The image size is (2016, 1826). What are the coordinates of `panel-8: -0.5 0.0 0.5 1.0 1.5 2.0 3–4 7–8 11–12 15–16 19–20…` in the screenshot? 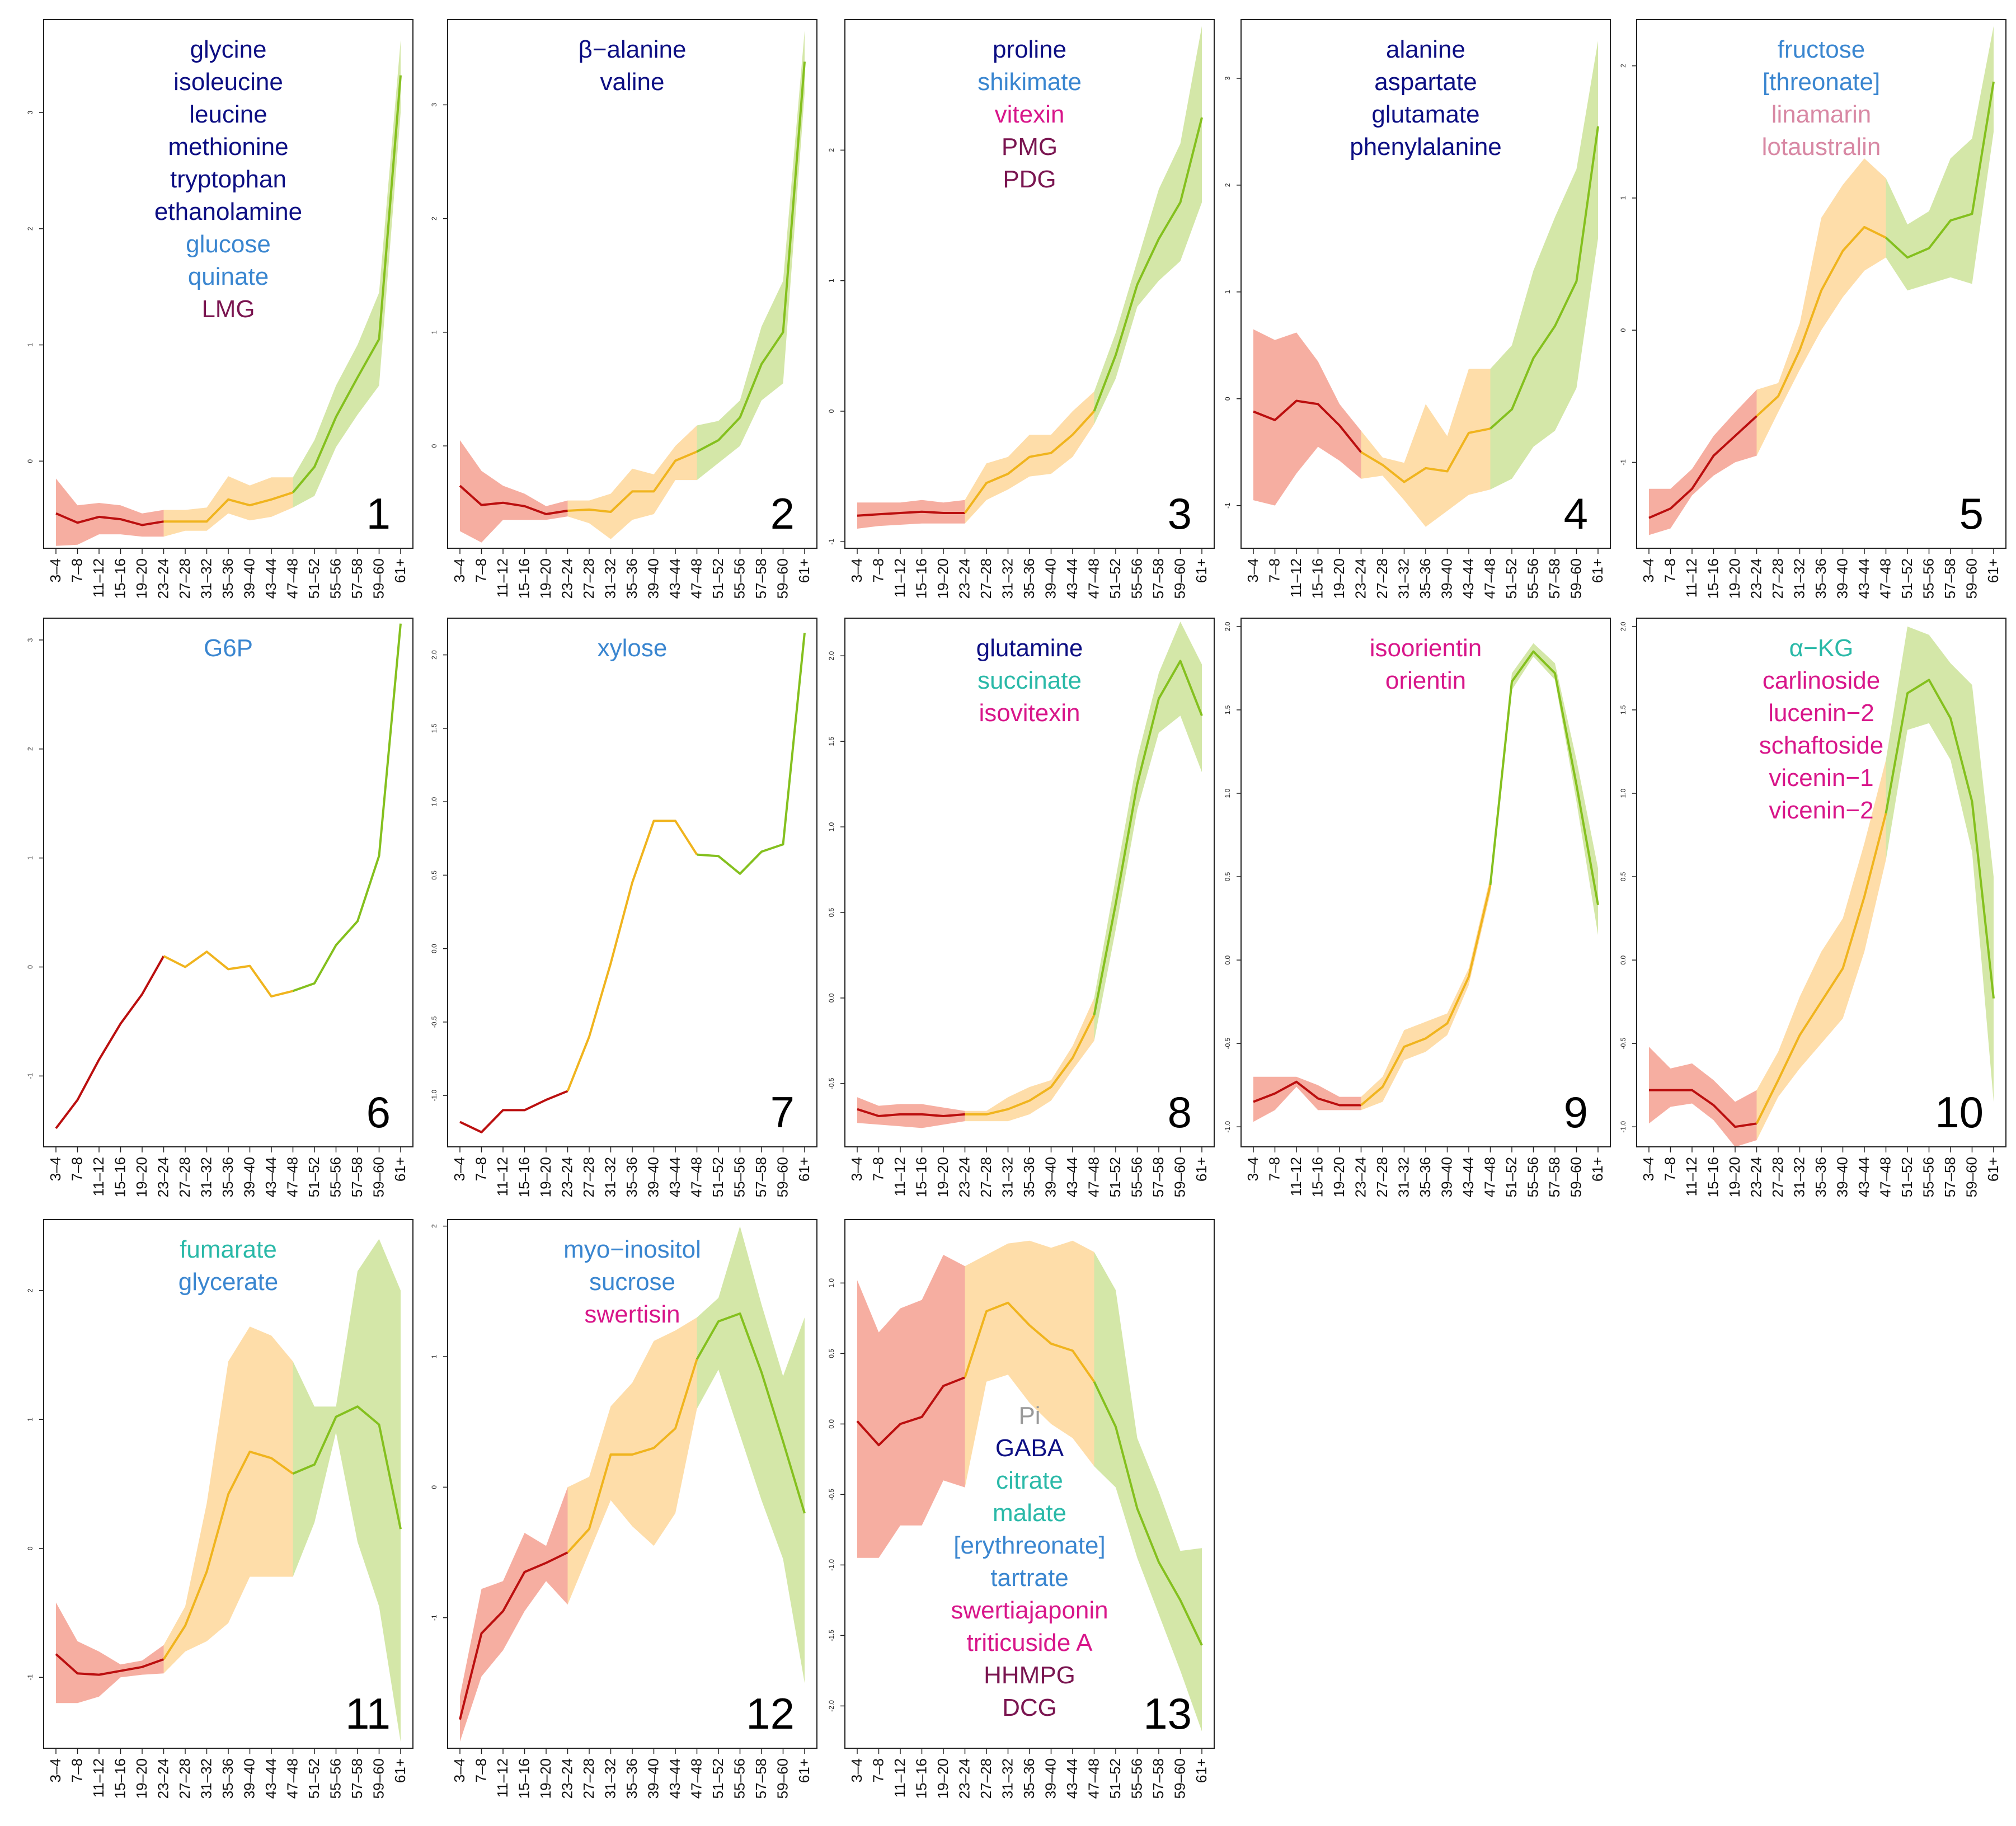 It's located at (1021, 908).